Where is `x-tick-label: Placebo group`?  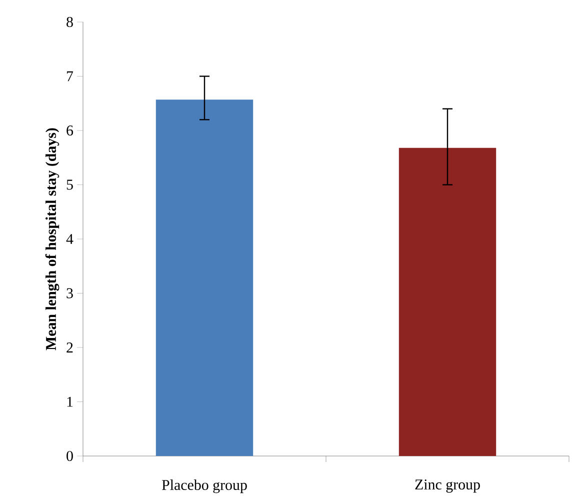 x-tick-label: Placebo group is located at coordinates (204, 487).